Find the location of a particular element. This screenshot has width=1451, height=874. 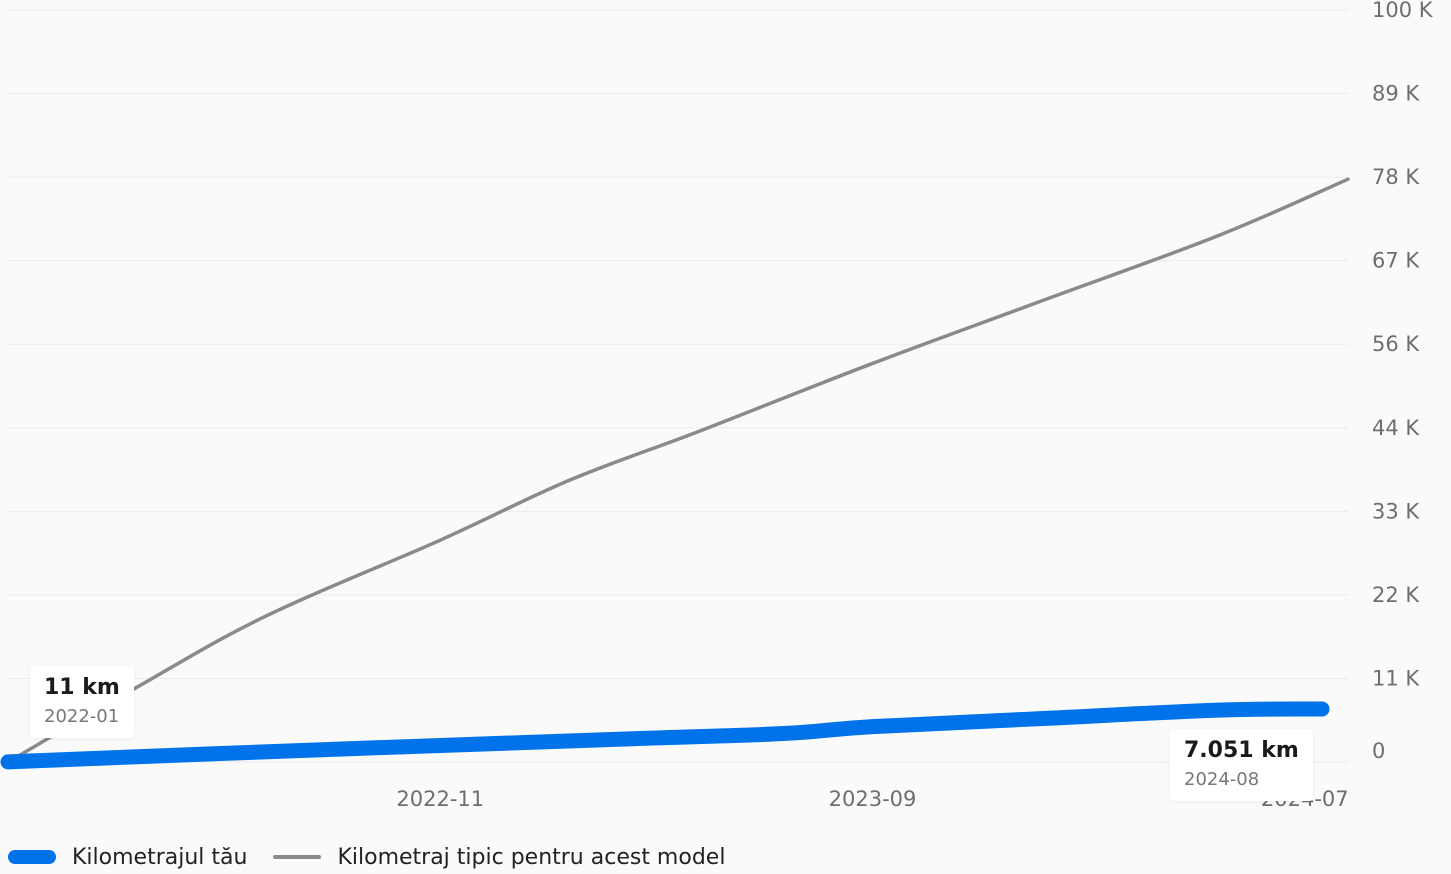

legend-label-your-mileage: Kilometrajul tău is located at coordinates (160, 857).